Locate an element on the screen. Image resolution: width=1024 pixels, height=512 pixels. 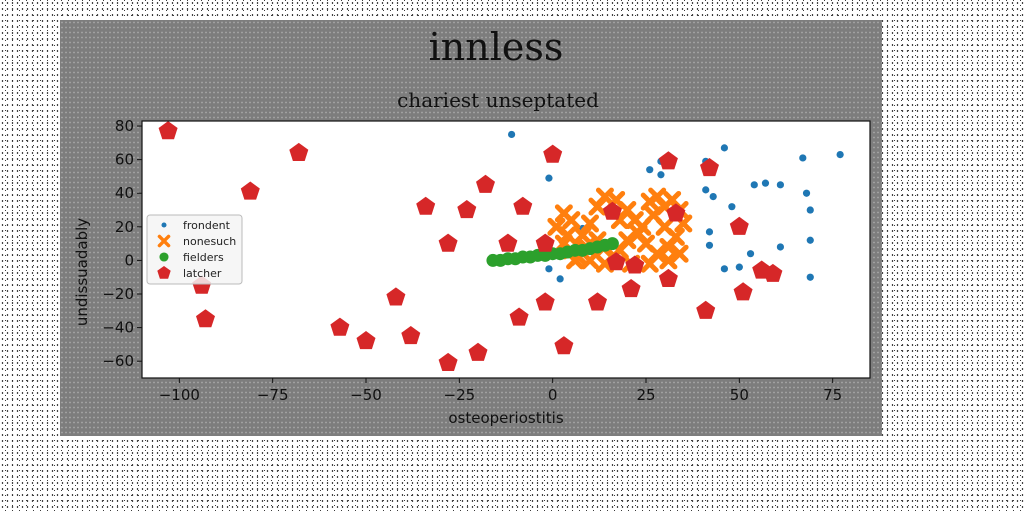
y-tick-label: 20 is located at coordinates (124, 227).